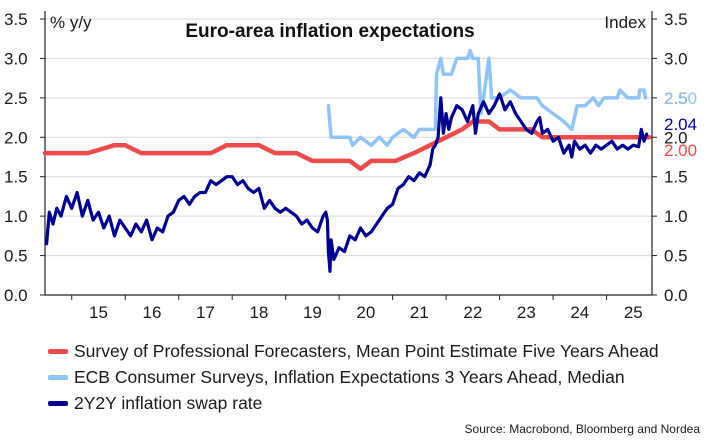 Image resolution: width=710 pixels, height=448 pixels. I want to click on x-tick-label: 18, so click(258, 312).